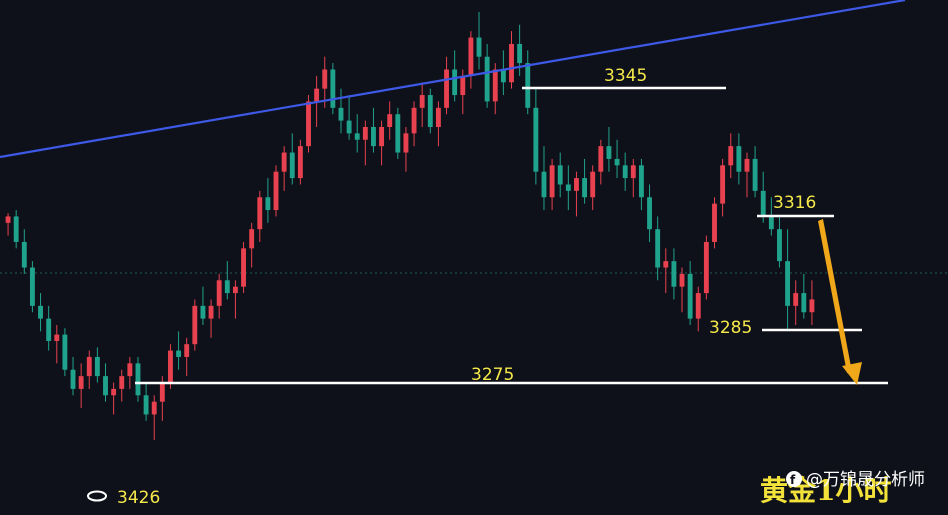 The image size is (948, 515). Describe the element at coordinates (625, 76) in the screenshot. I see `level-label-3345: 3345` at that location.